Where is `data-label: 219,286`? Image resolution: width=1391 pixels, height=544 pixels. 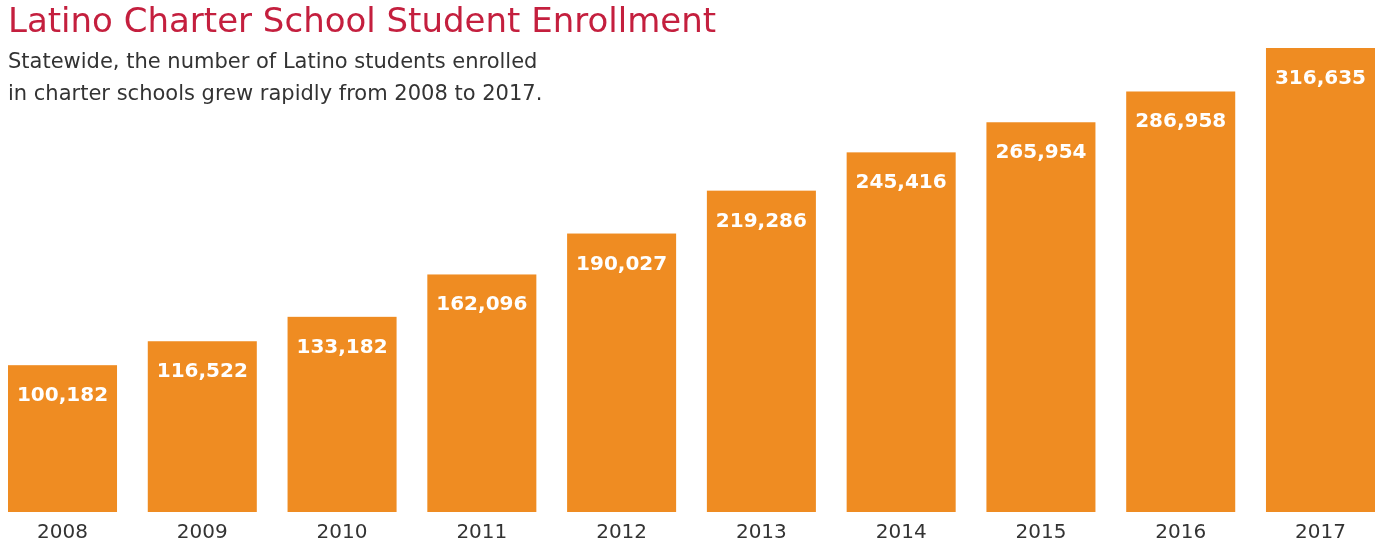
data-label: 219,286 is located at coordinates (761, 219).